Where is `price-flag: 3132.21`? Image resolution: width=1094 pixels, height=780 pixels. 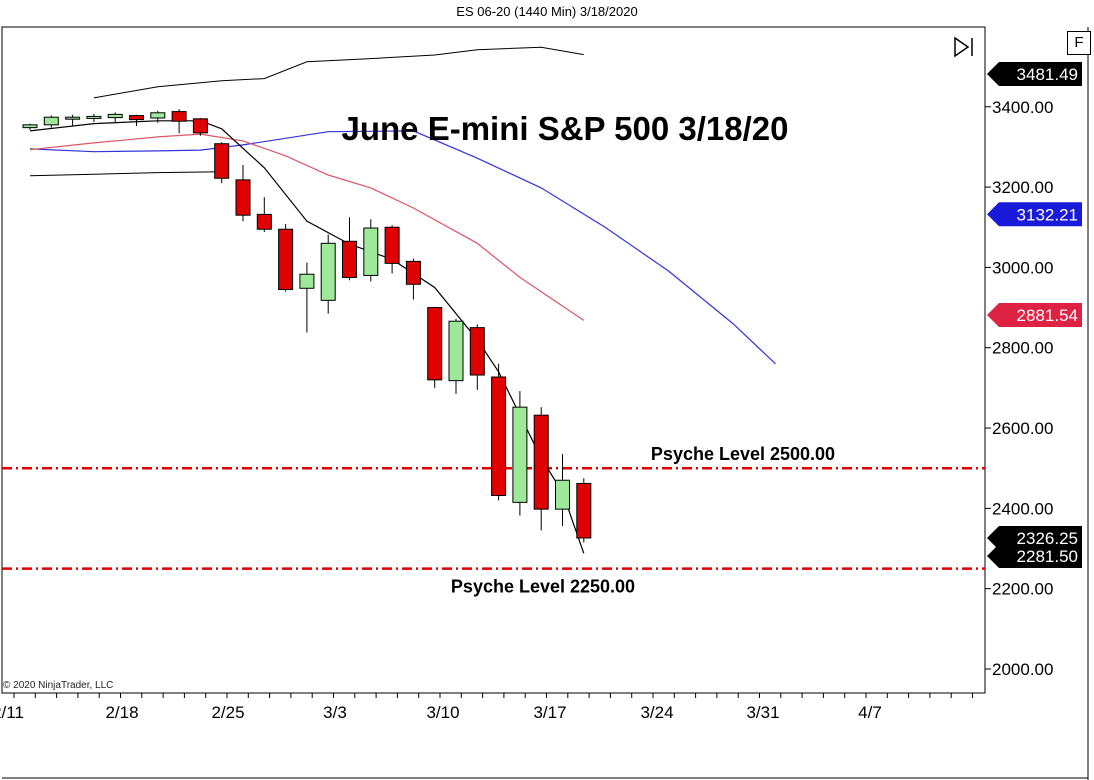 price-flag: 3132.21 is located at coordinates (1034, 214).